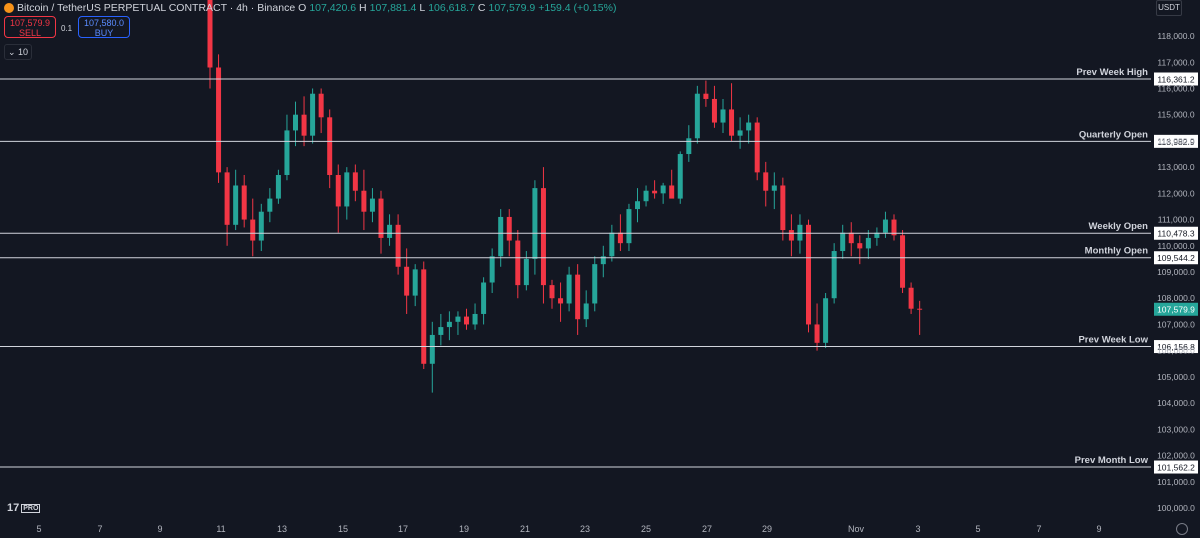 The width and height of the screenshot is (1200, 538). Describe the element at coordinates (220, 529) in the screenshot. I see `x-tick-label: 11` at that location.